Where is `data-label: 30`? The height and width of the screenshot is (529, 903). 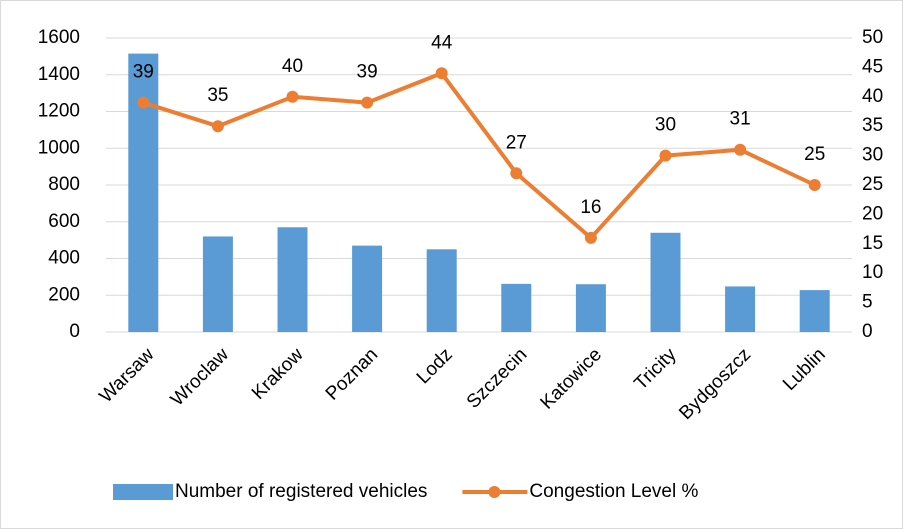 data-label: 30 is located at coordinates (665, 125).